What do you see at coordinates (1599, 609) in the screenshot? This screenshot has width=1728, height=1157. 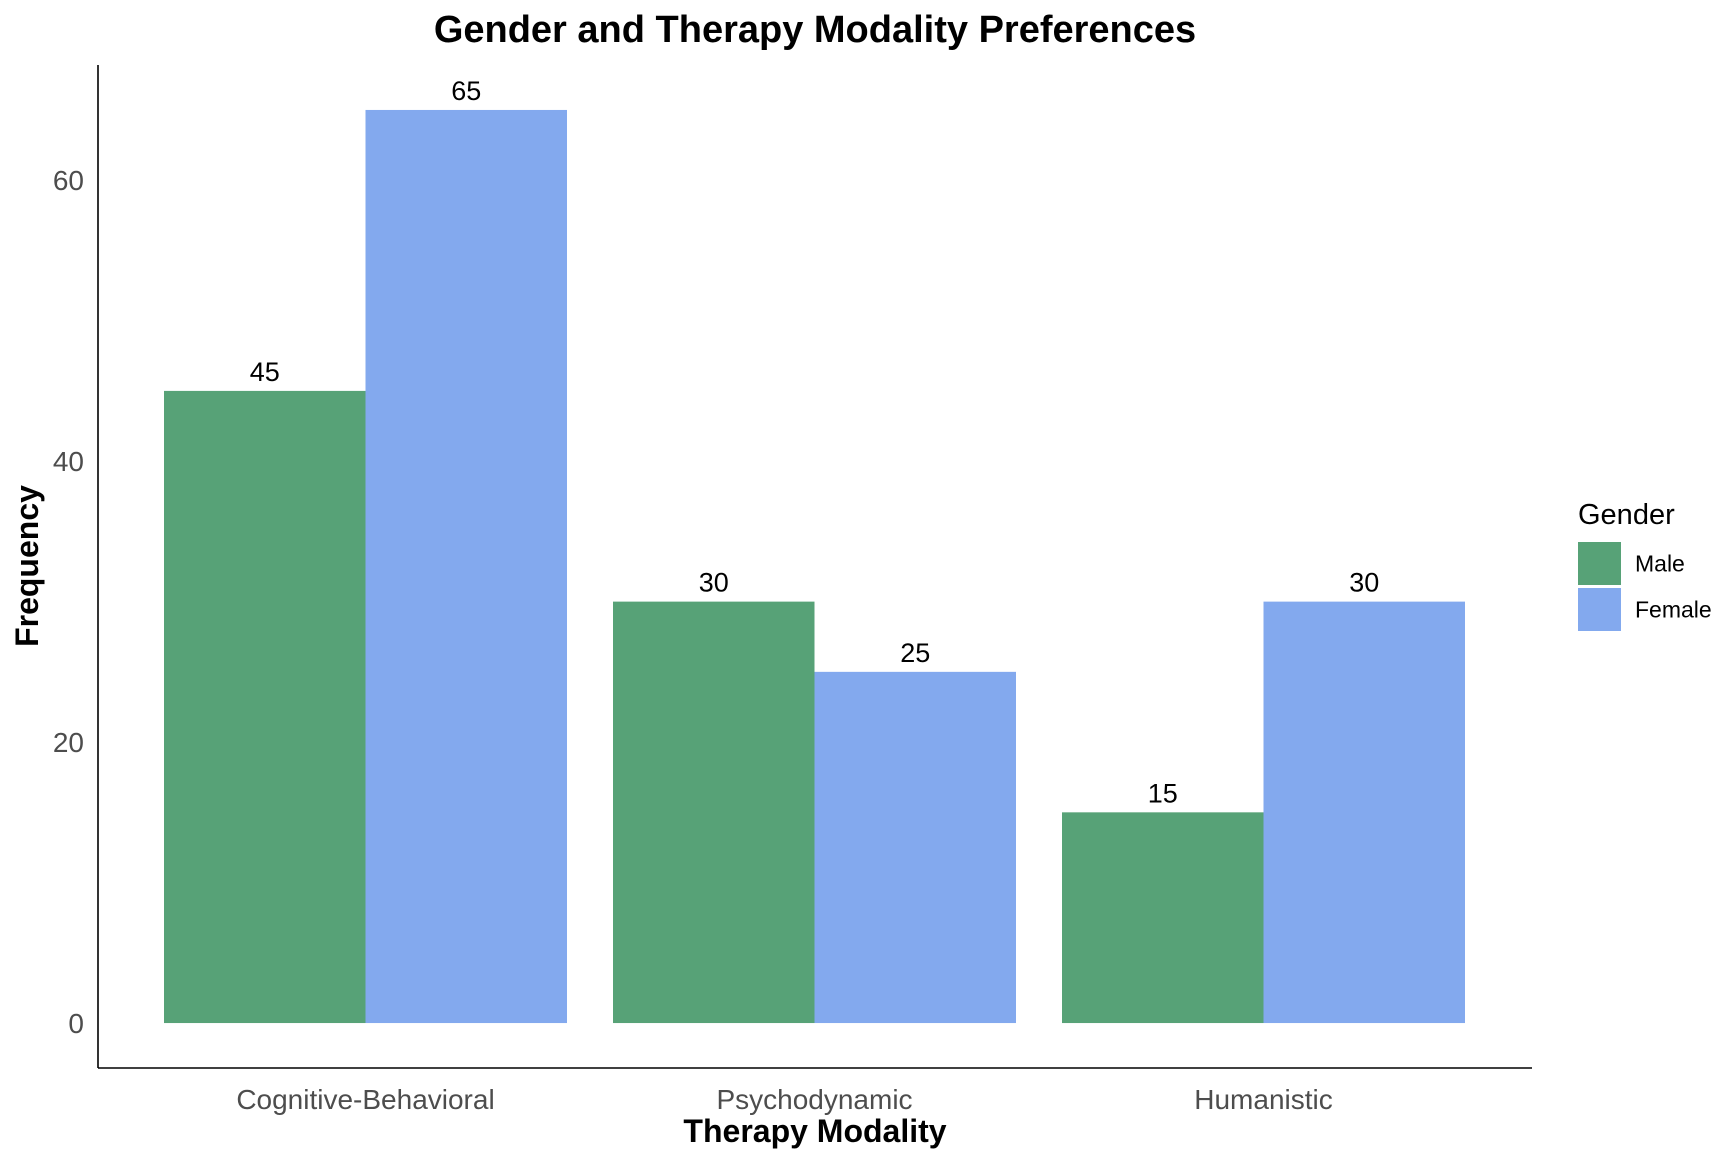 I see `legend-key-female` at bounding box center [1599, 609].